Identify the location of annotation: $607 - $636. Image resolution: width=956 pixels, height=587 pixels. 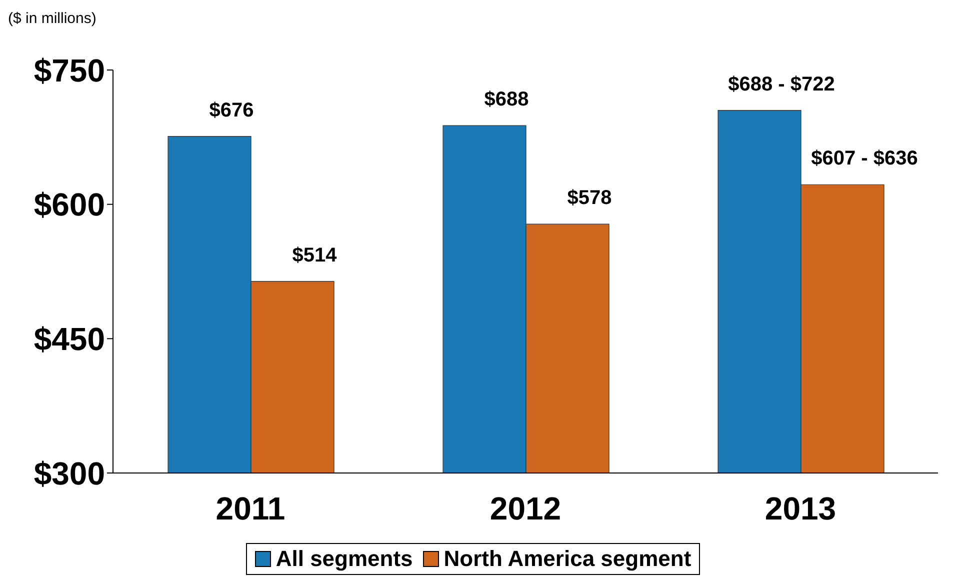
(864, 159).